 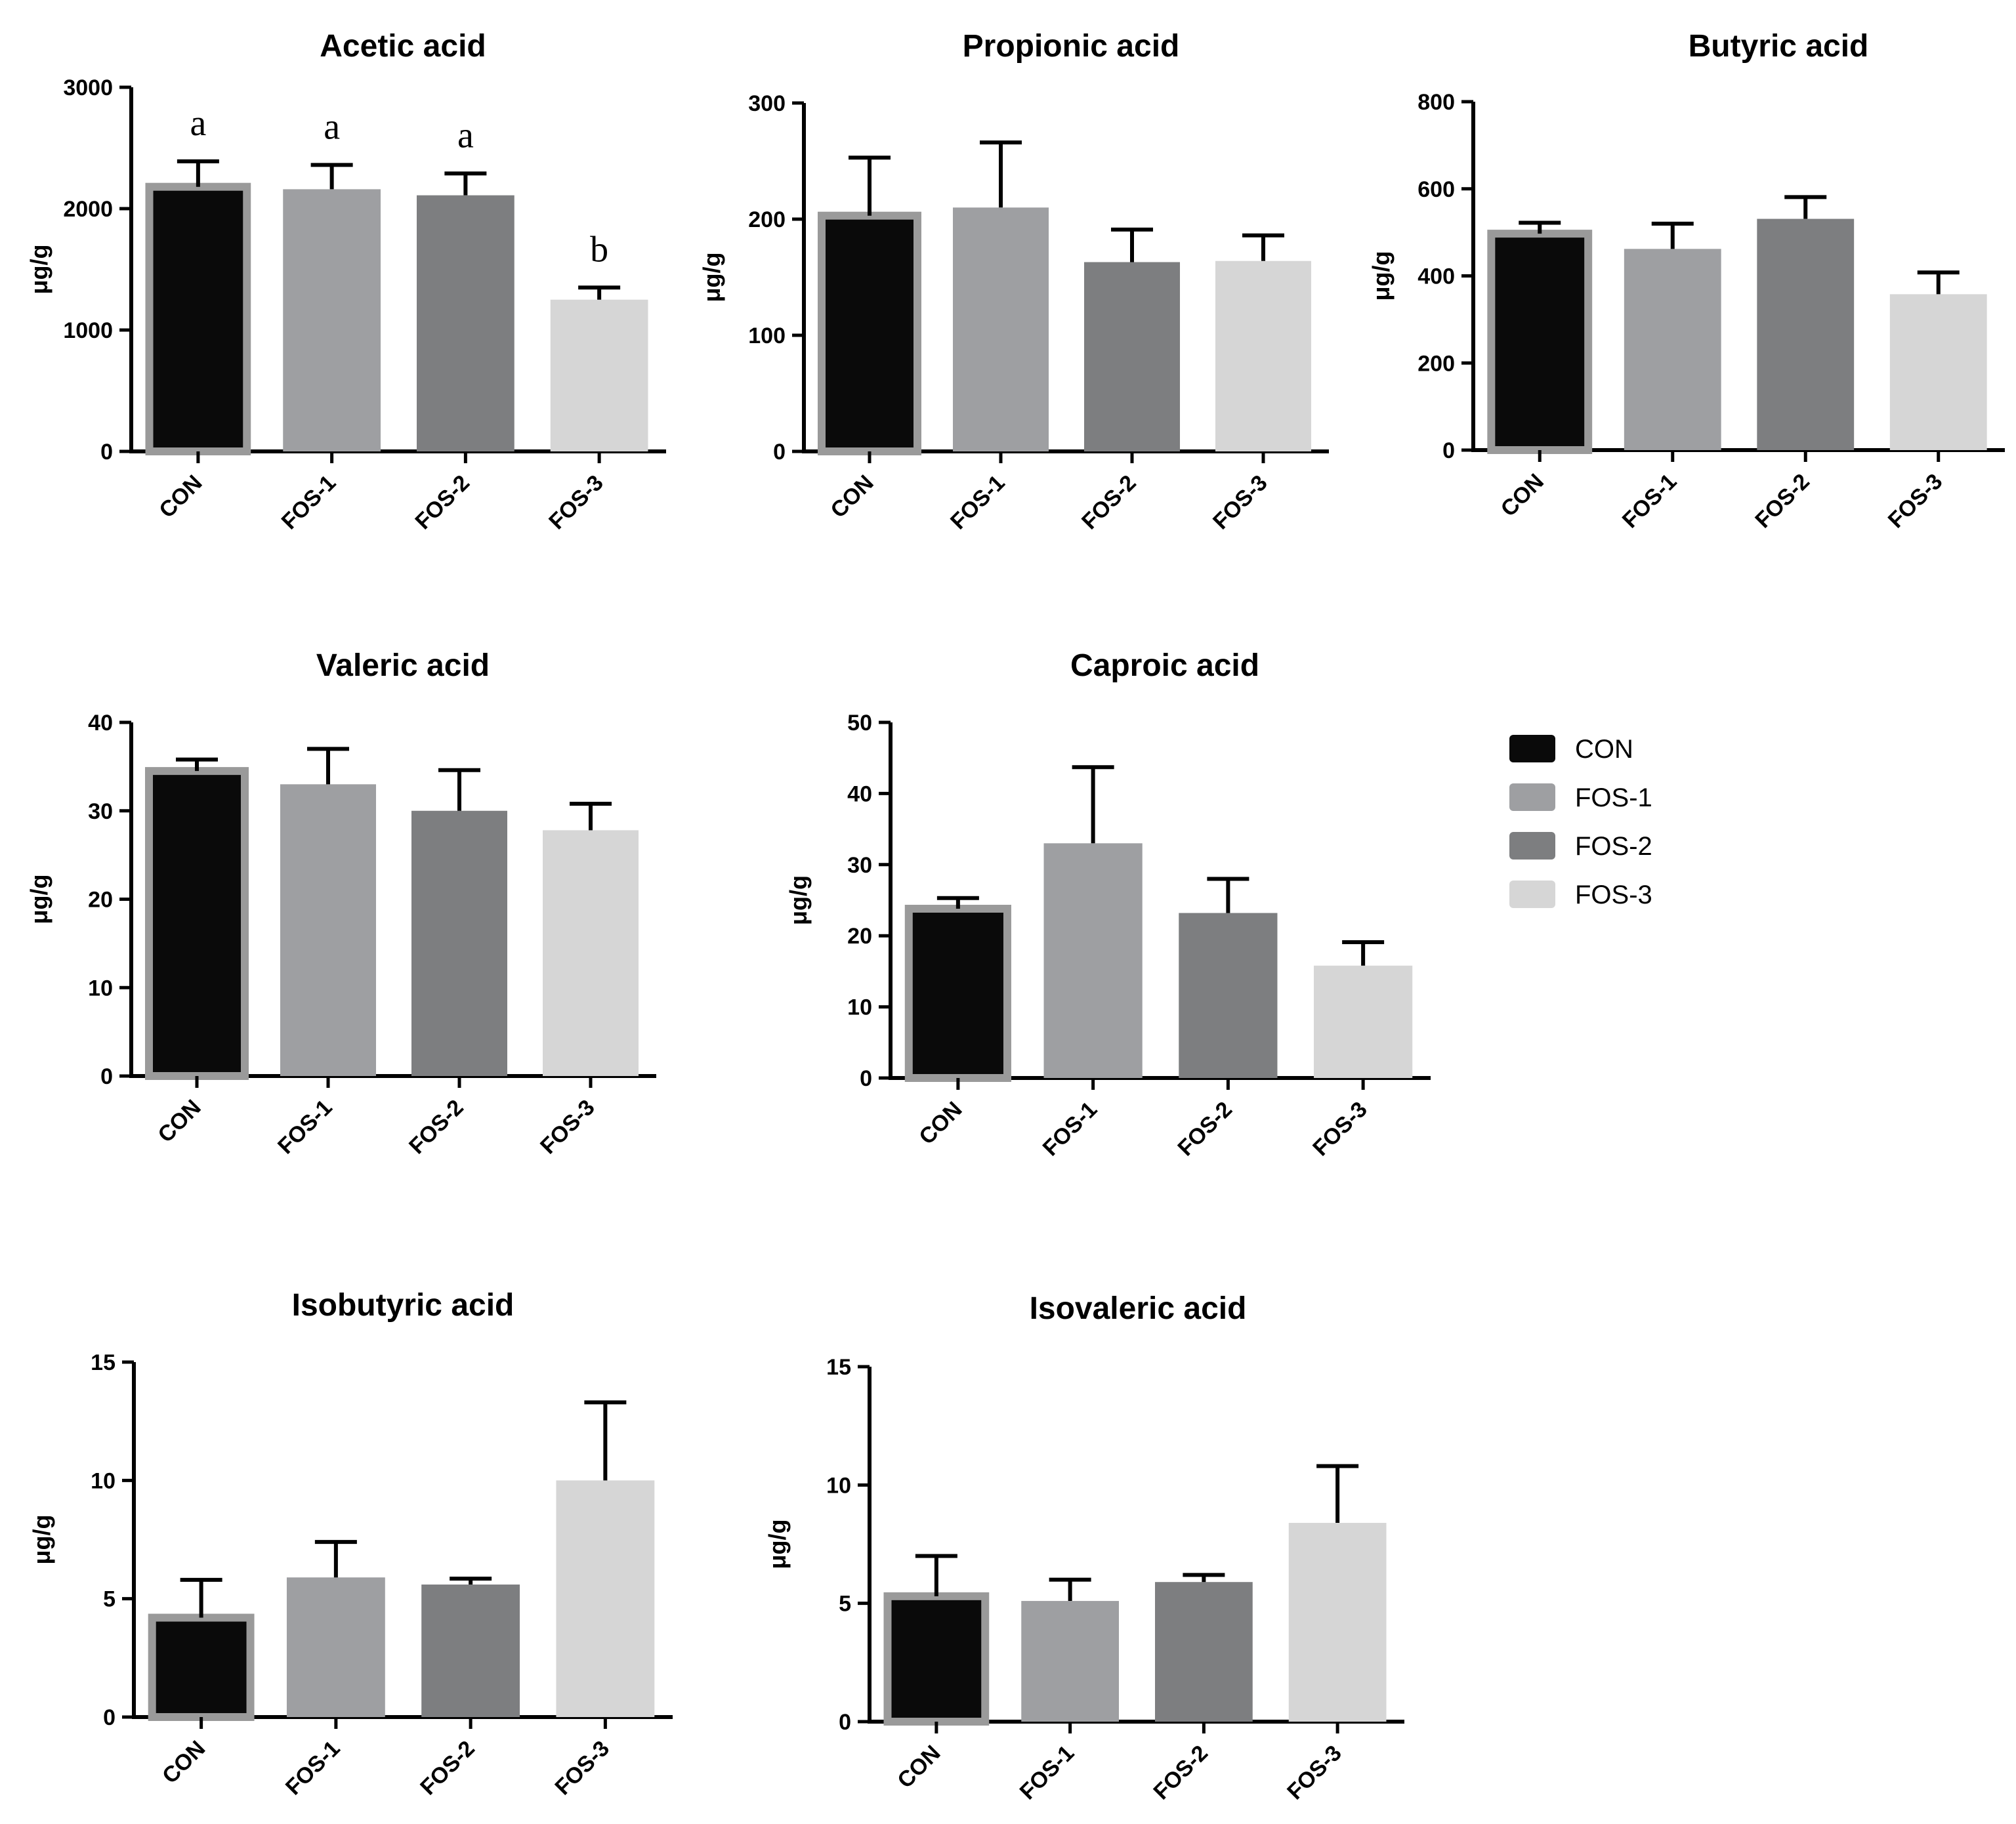 I want to click on legend-item-fos-2: FOS-2, so click(x=1580, y=847).